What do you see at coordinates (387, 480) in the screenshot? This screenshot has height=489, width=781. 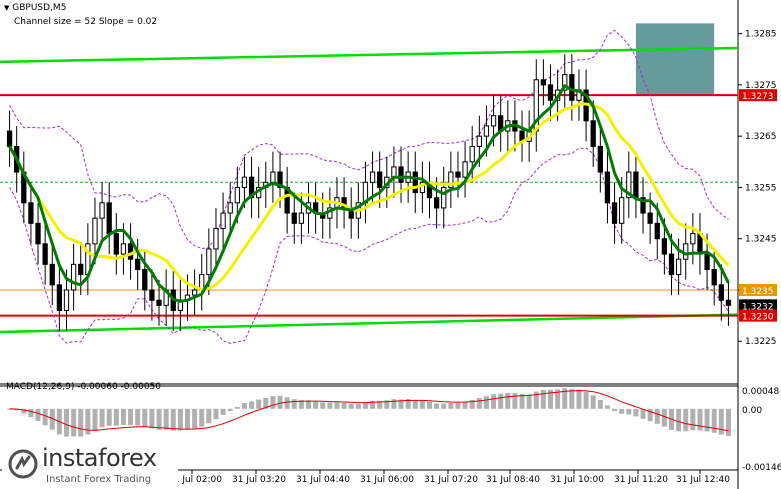 I see `x-tick-label: 31 Jul 06:00` at bounding box center [387, 480].